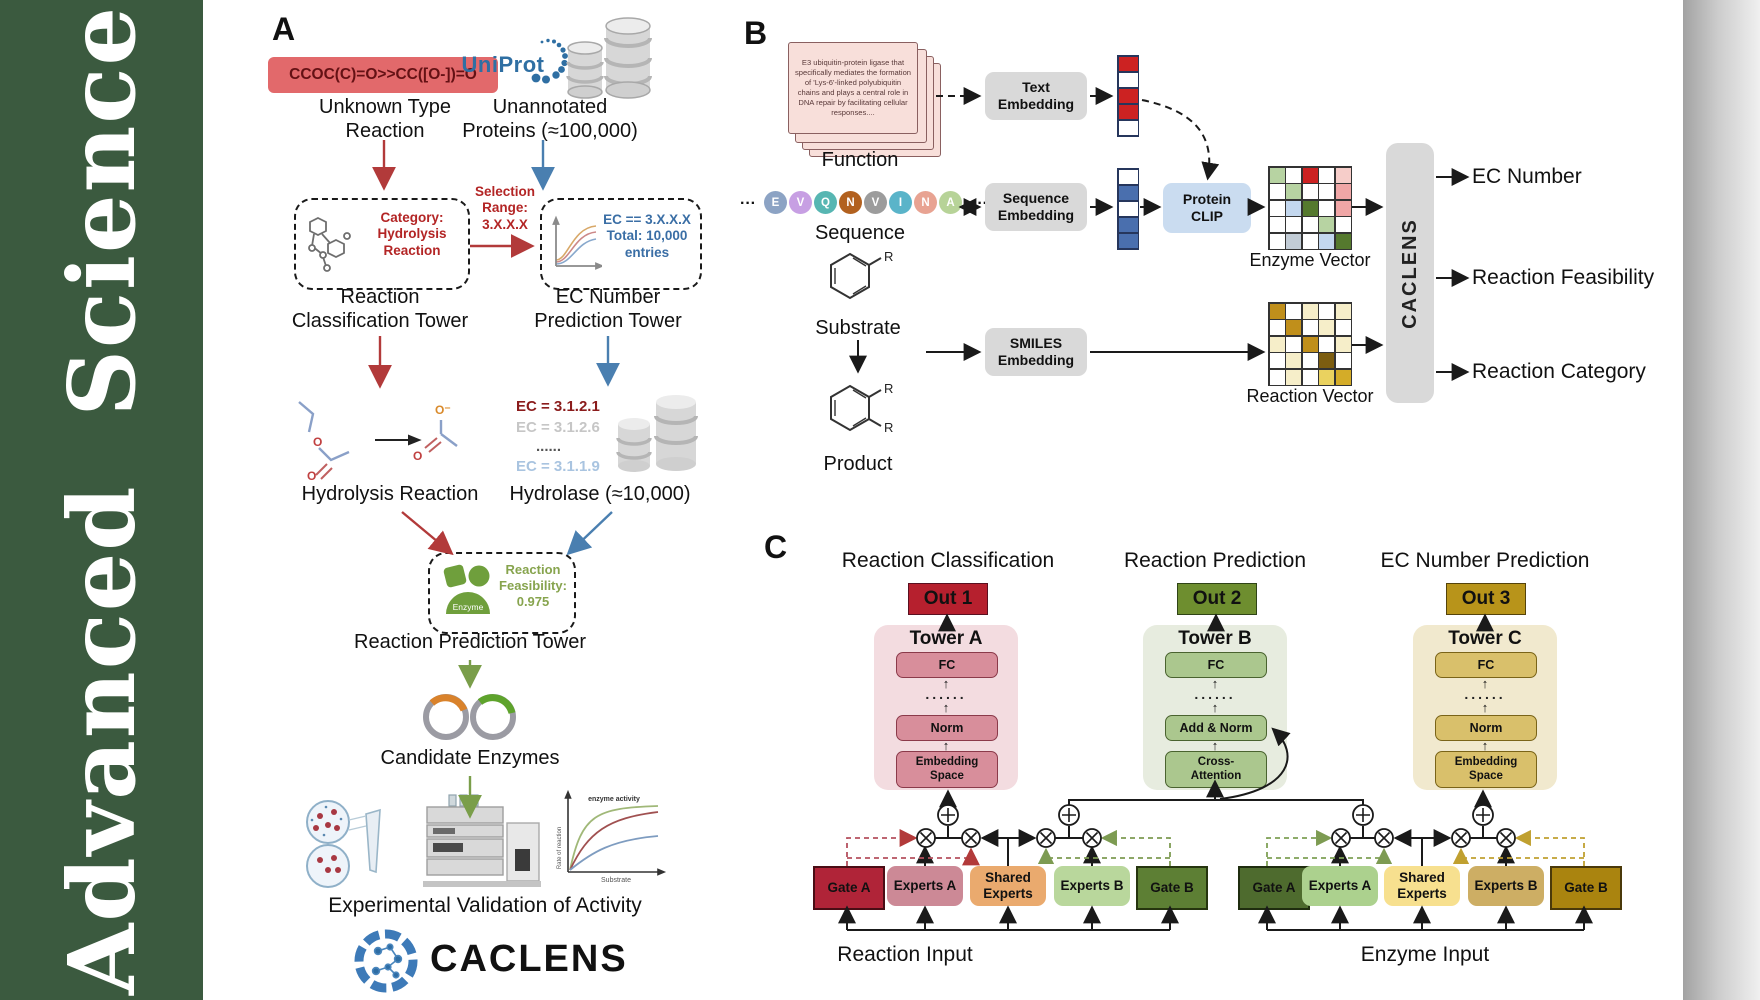 Image resolution: width=1760 pixels, height=1000 pixels. What do you see at coordinates (470, 758) in the screenshot?
I see `candidate-enzymes-label: Candidate Enzymes` at bounding box center [470, 758].